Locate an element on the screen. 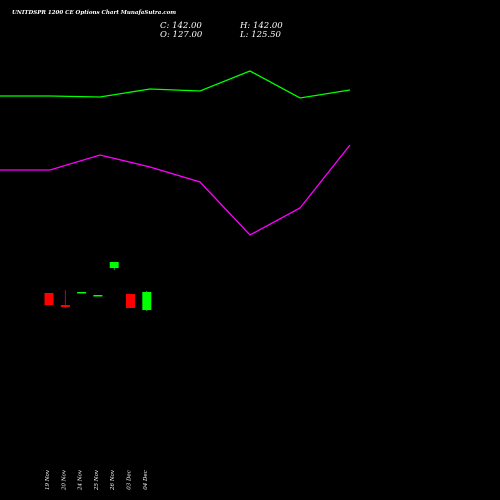 This screenshot has width=500, height=500. x-tick-label: 20 Nov is located at coordinates (64, 480).